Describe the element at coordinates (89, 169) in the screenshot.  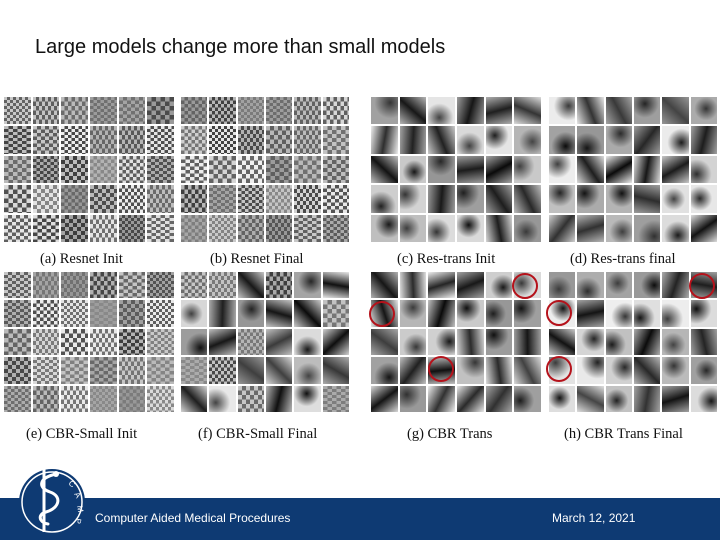
I see `panel-resnet-init` at that location.